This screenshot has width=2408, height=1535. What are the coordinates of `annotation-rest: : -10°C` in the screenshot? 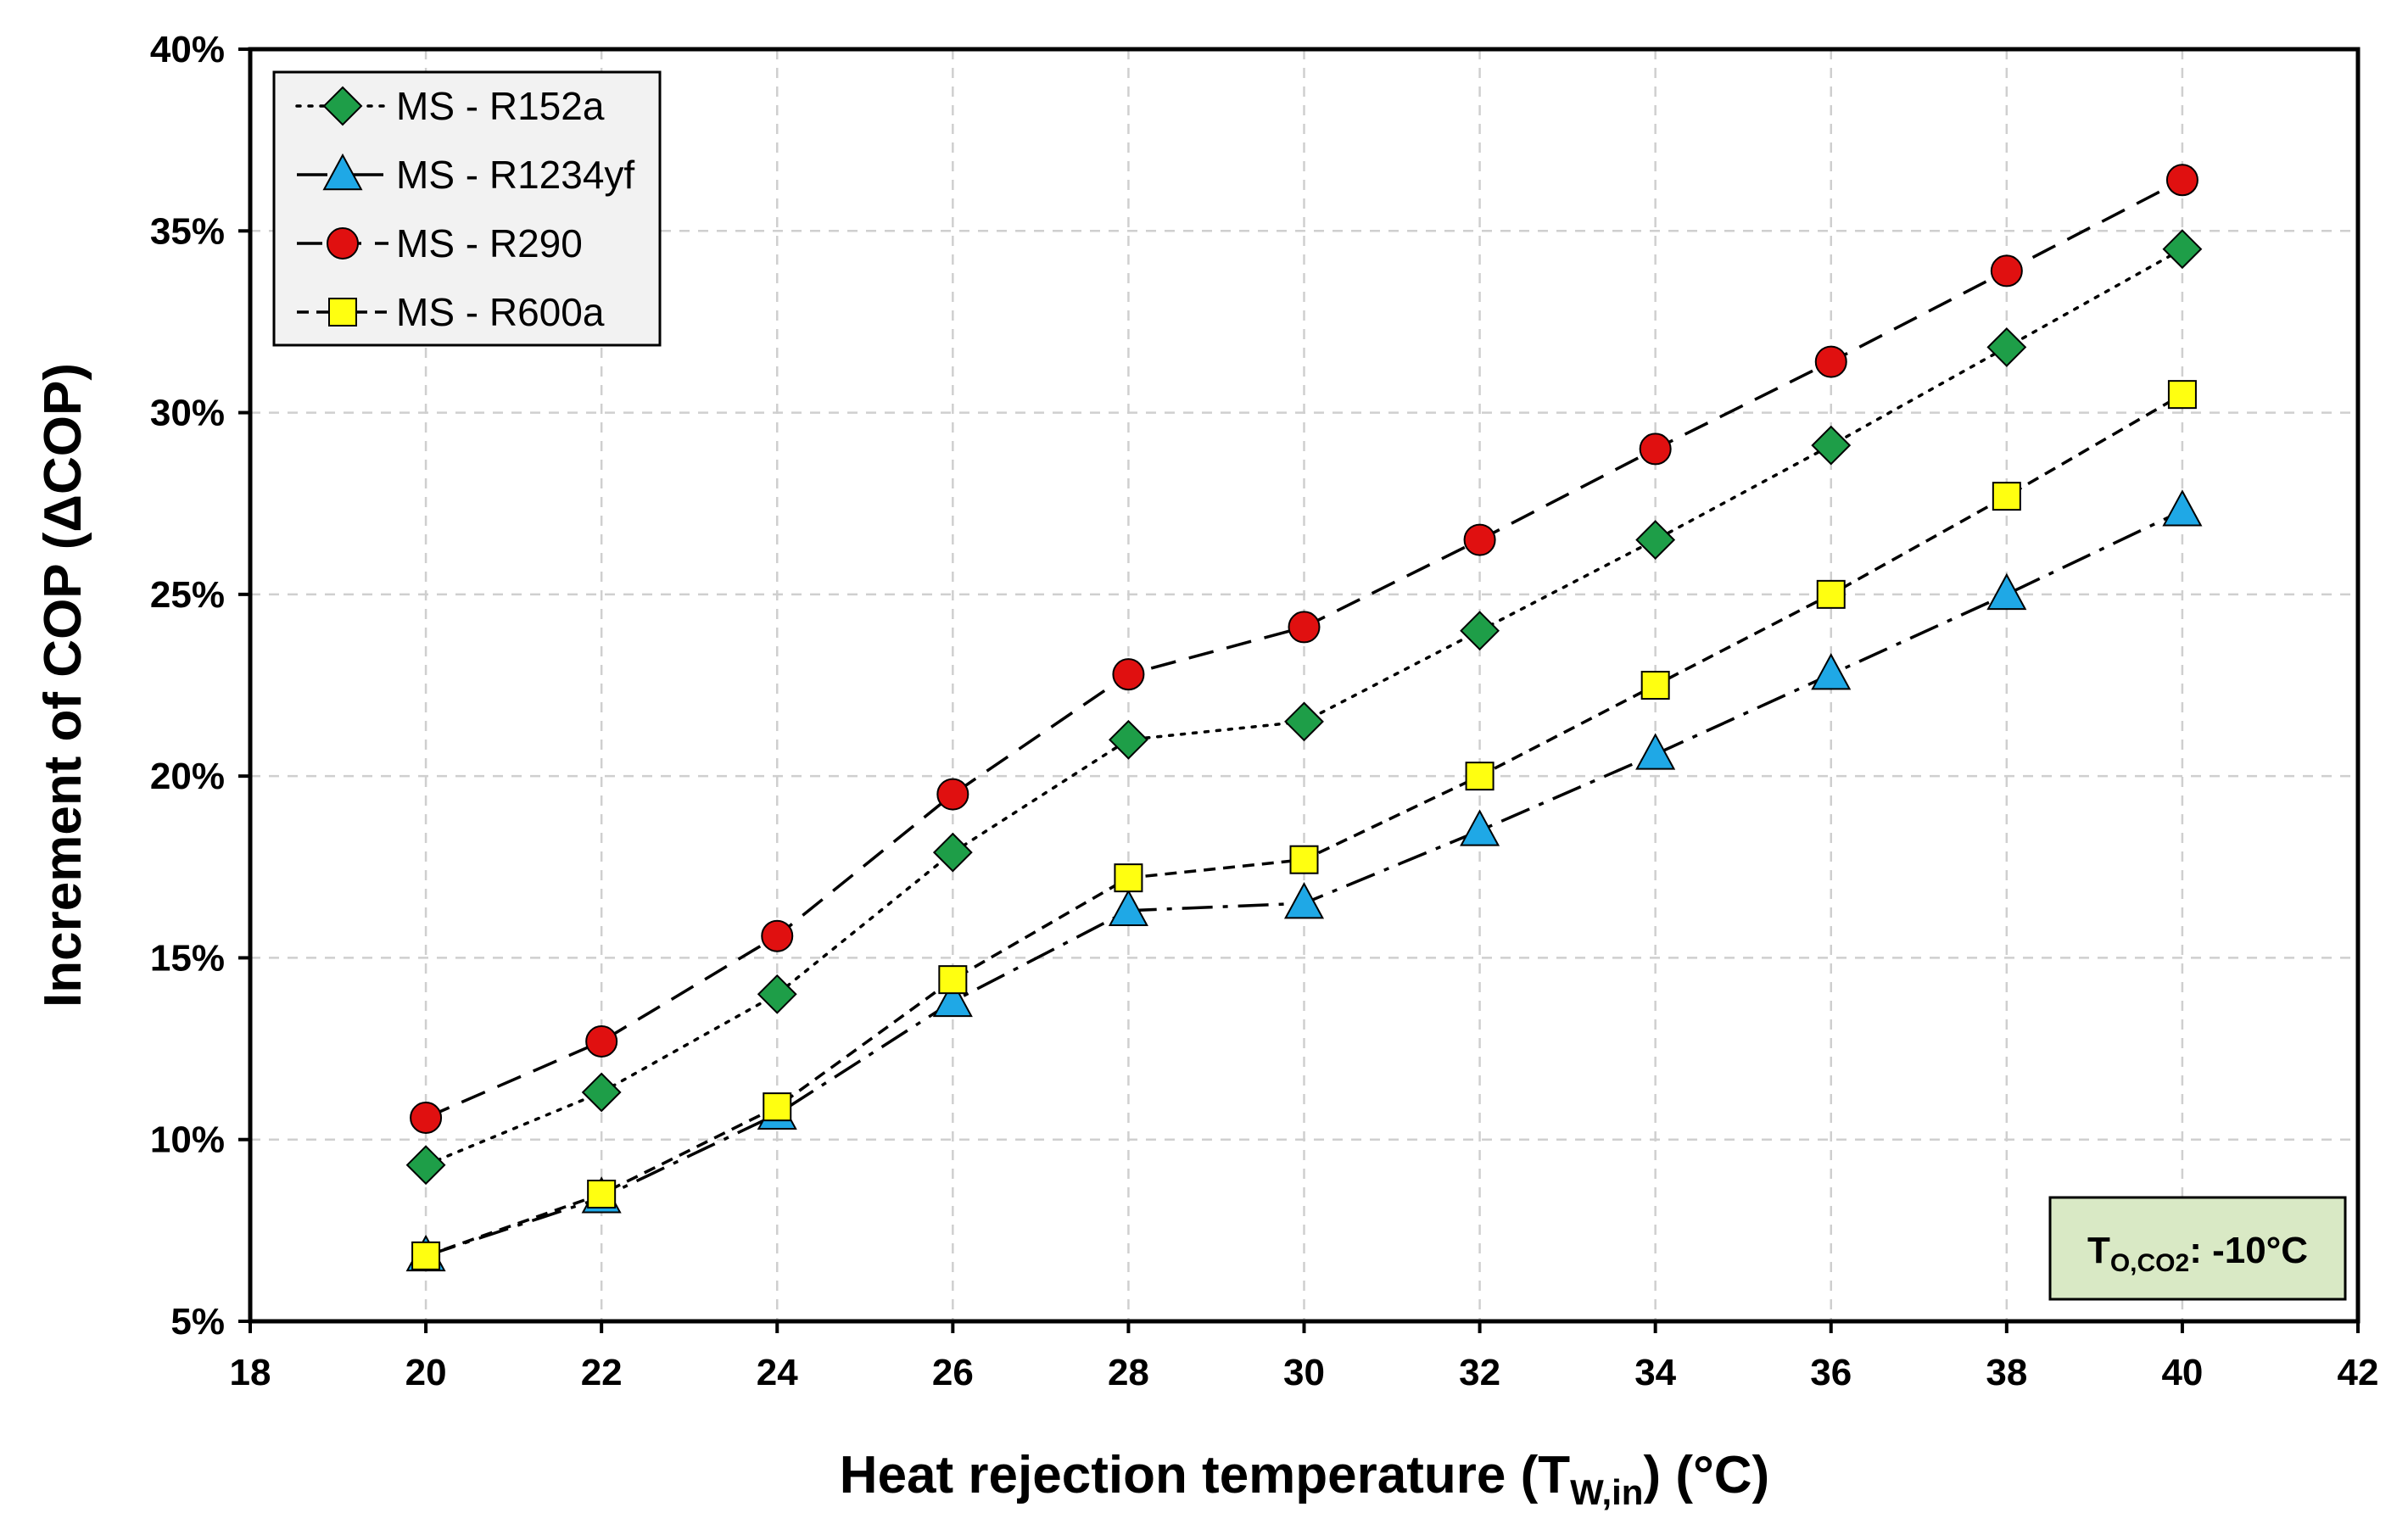 It's located at (2248, 1250).